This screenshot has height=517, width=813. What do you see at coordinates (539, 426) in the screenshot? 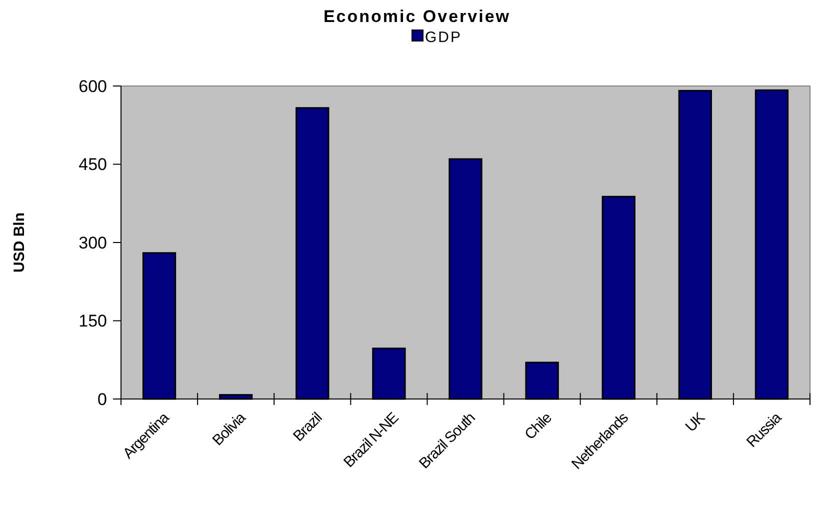
I see `x-tick-label: Chile` at bounding box center [539, 426].